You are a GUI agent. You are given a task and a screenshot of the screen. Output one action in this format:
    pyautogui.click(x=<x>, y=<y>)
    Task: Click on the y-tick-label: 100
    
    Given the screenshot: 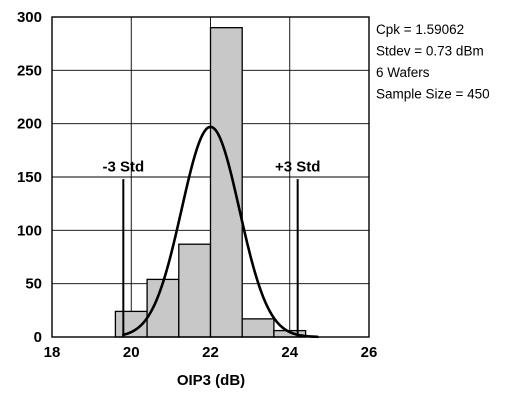 What is the action you would take?
    pyautogui.click(x=29, y=230)
    